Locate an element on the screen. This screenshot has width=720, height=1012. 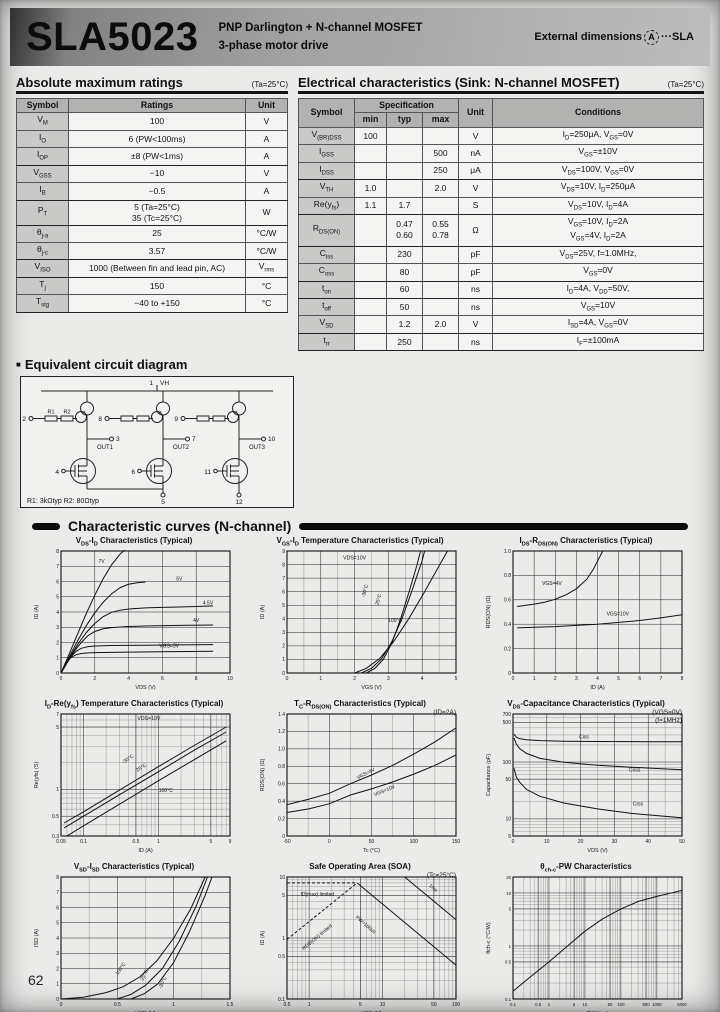
svg-text: 9 is located at coordinates (283, 552).